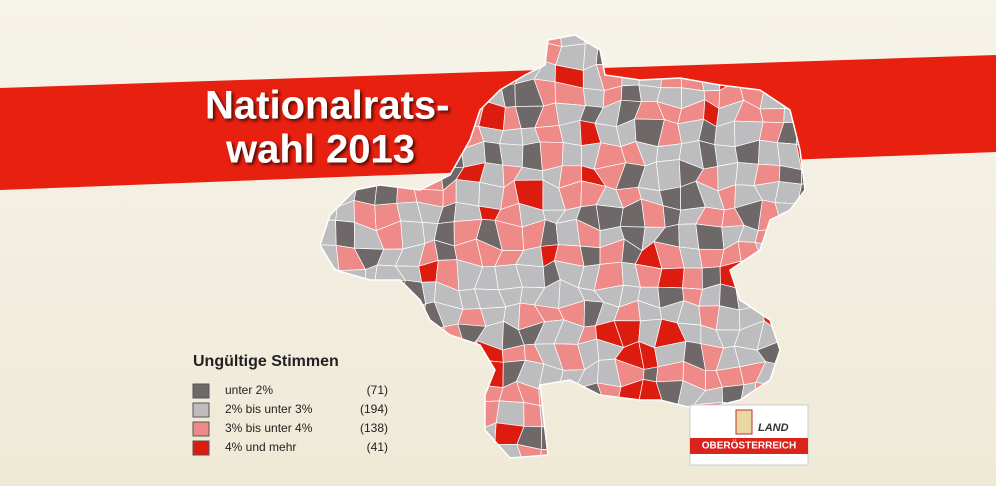 This screenshot has width=996, height=491. I want to click on logo-crest, so click(744, 422).